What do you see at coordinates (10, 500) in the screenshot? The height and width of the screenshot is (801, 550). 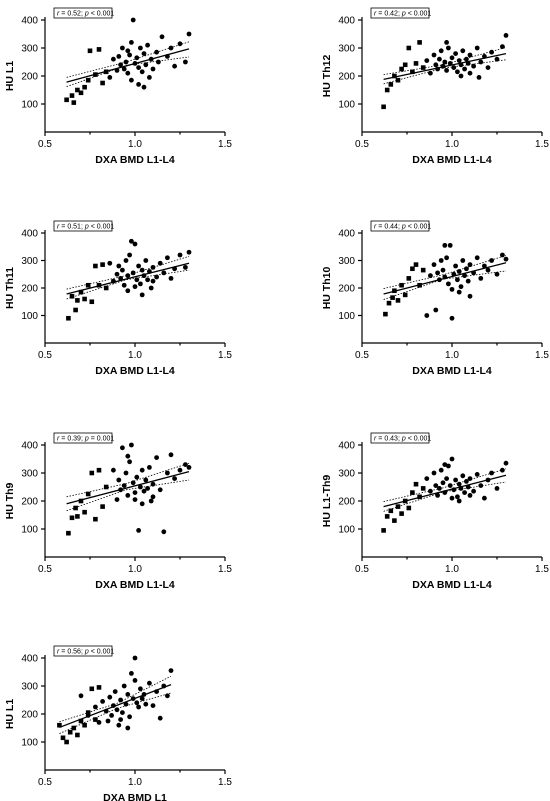 I see `y-axis-title: HU Th9` at bounding box center [10, 500].